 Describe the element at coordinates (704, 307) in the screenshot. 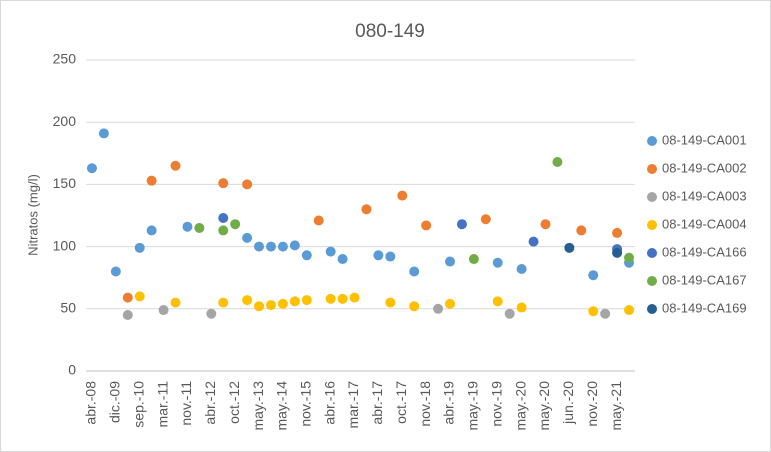

I see `legend-label: 08-149-CA169` at that location.